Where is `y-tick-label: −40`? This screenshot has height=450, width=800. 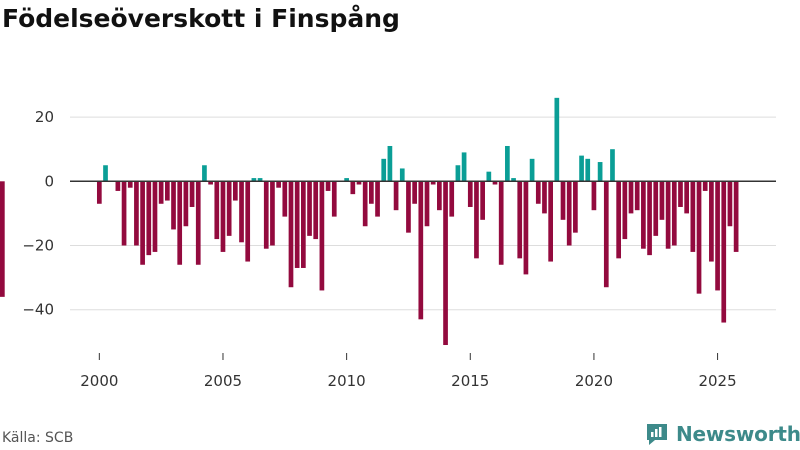 y-tick-label: −40 is located at coordinates (38, 310).